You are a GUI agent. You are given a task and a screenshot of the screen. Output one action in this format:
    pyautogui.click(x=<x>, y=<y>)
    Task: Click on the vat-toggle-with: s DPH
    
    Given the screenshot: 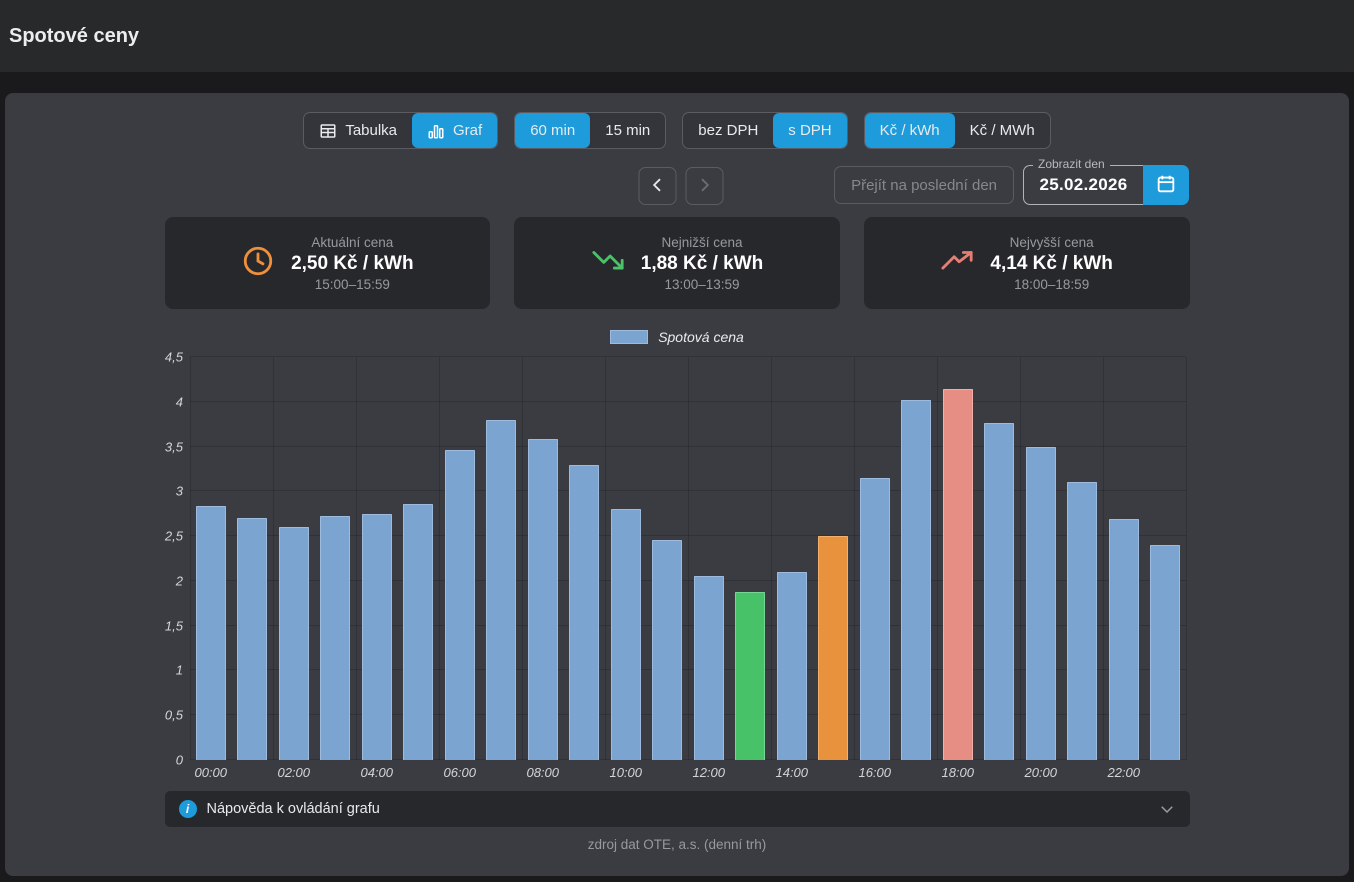 What is the action you would take?
    pyautogui.click(x=810, y=130)
    